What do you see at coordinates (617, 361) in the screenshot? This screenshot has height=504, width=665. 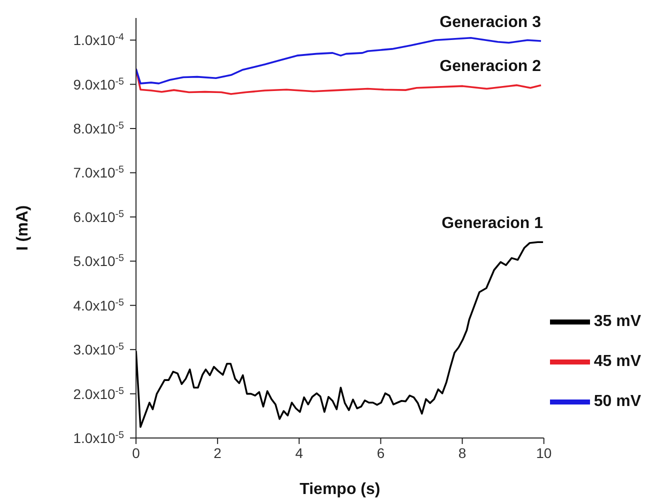 I see `legend-label: 45 mV` at bounding box center [617, 361].